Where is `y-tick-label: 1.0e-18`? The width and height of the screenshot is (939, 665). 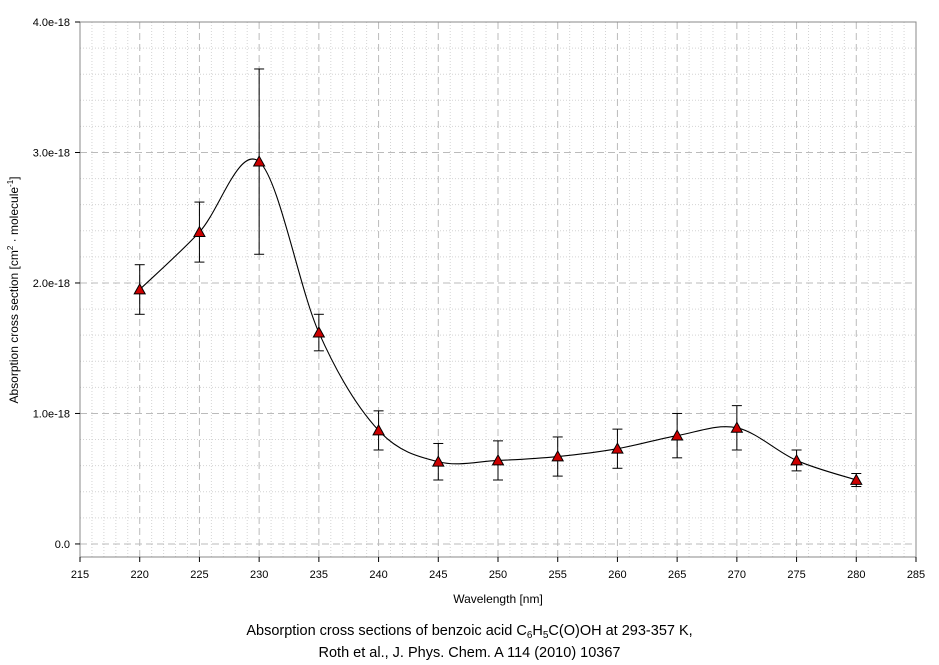
y-tick-label: 1.0e-18 is located at coordinates (51, 414).